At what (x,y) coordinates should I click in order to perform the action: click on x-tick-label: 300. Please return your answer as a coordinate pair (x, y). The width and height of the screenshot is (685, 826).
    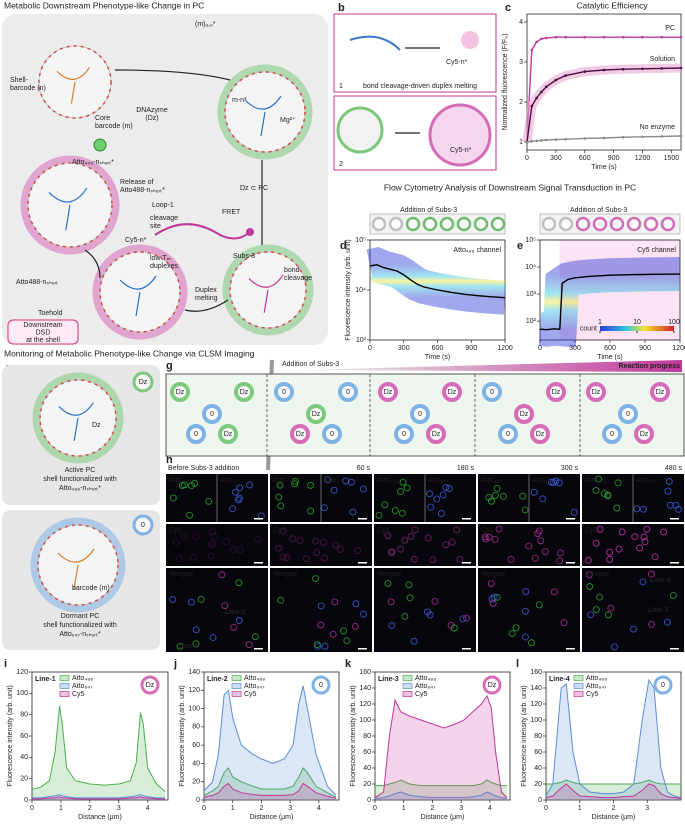
    Looking at the image, I should click on (404, 348).